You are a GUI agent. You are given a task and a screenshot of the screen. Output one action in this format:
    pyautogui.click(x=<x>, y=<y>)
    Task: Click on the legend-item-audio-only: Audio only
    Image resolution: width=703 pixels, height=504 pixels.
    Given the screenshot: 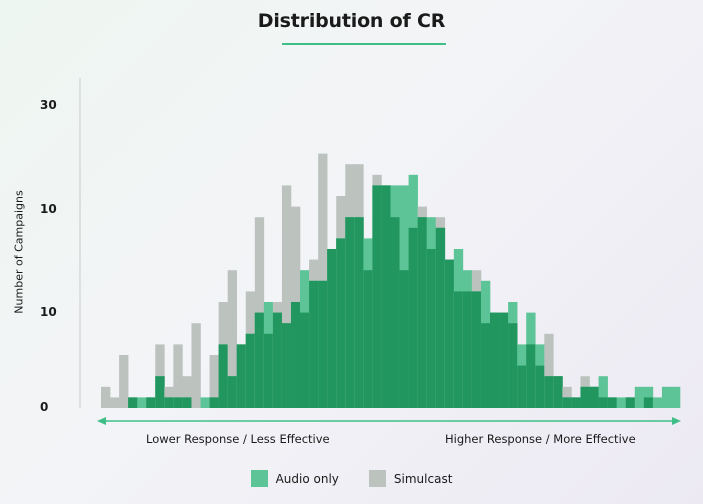 What is the action you would take?
    pyautogui.click(x=294, y=478)
    